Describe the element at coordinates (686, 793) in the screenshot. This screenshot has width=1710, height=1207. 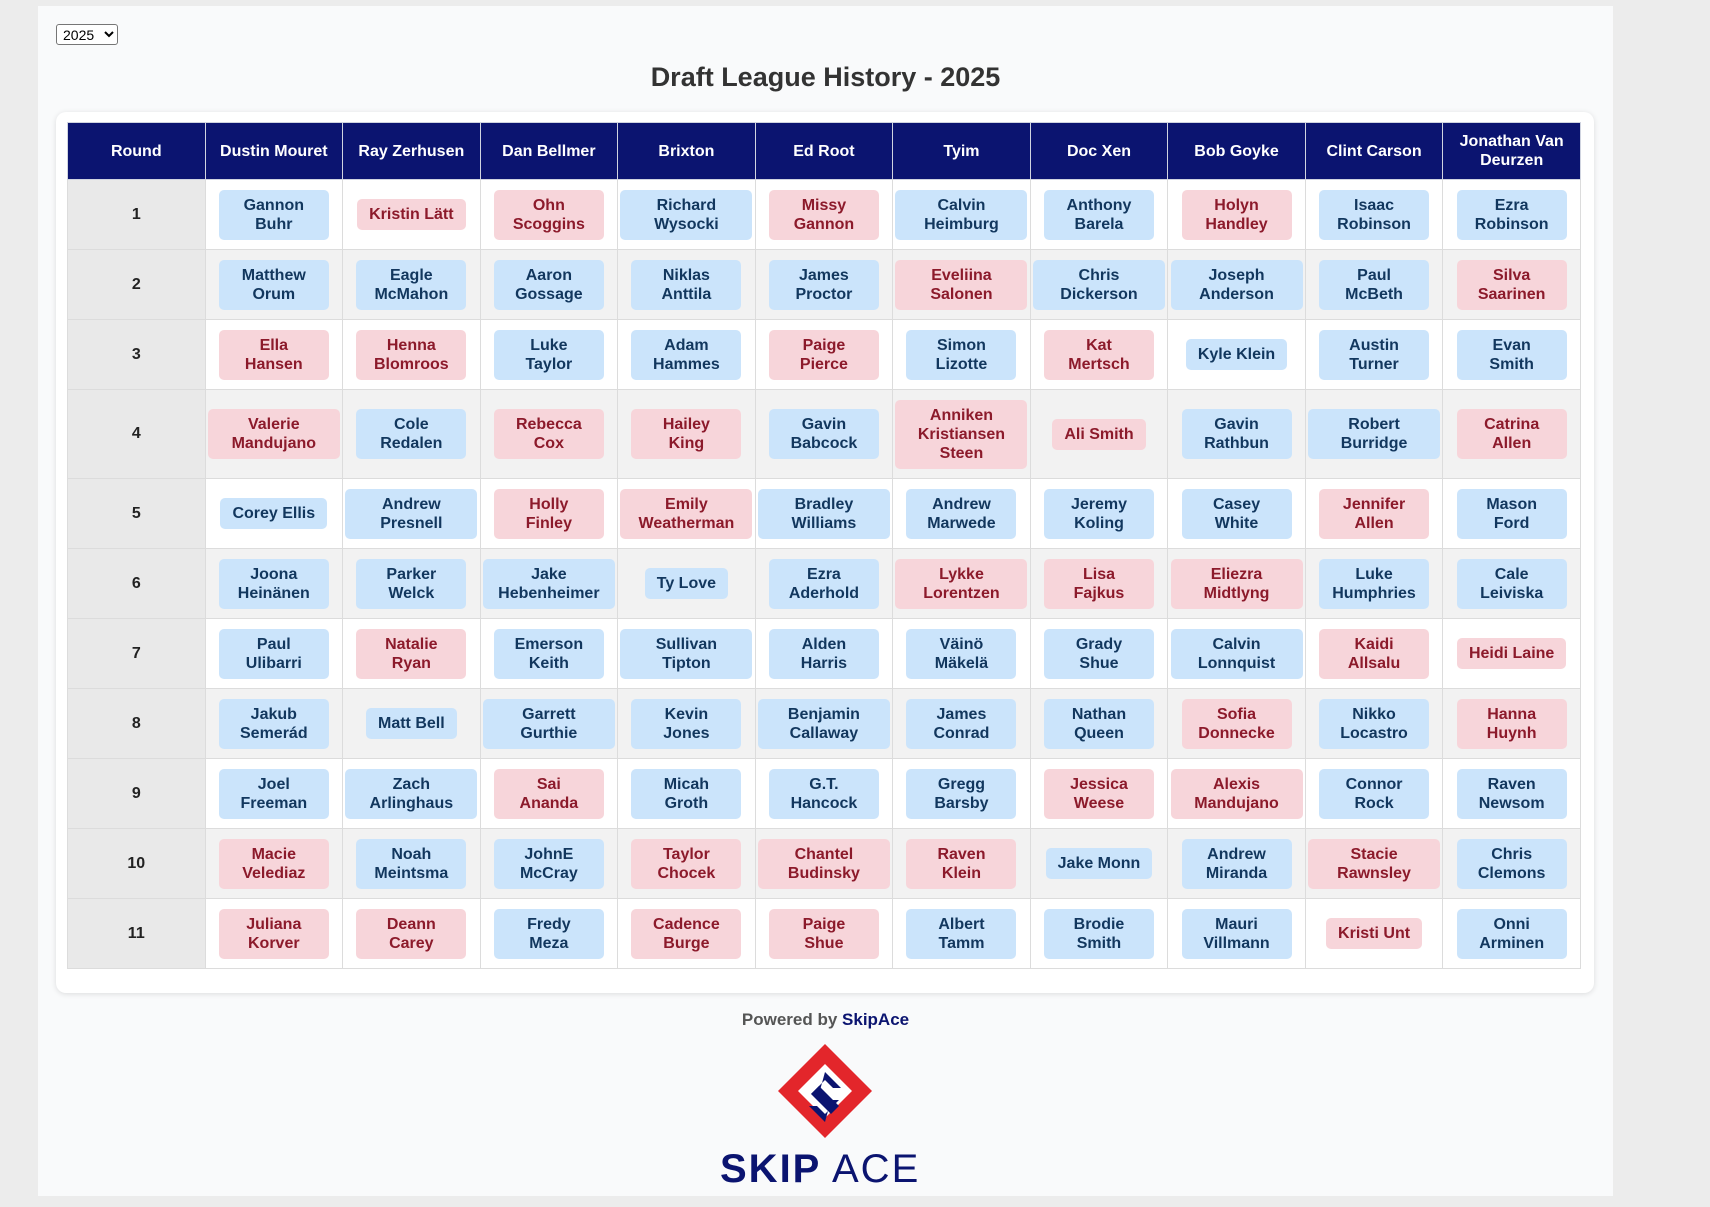
I see `pick-cell: Micah Groth` at that location.